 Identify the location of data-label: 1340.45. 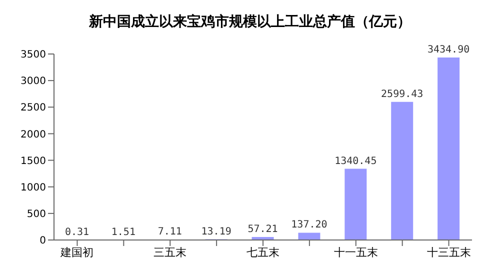
(355, 161).